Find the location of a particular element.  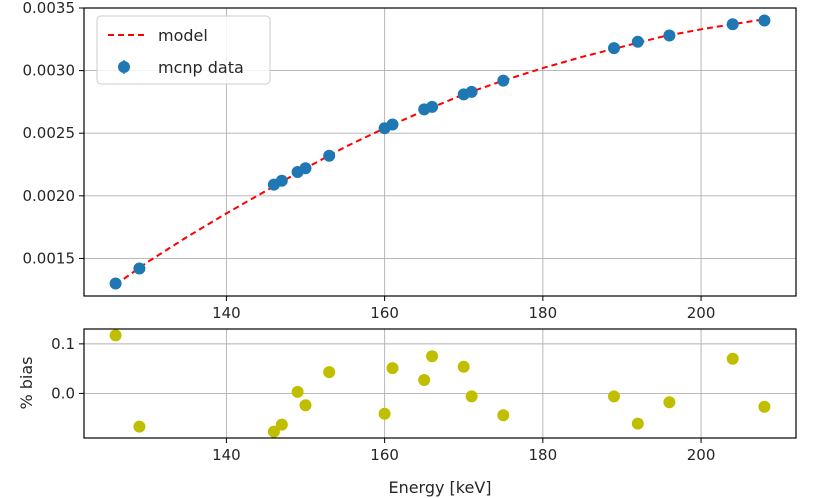

legend-mcnp-label: mcnp data is located at coordinates (201, 67).